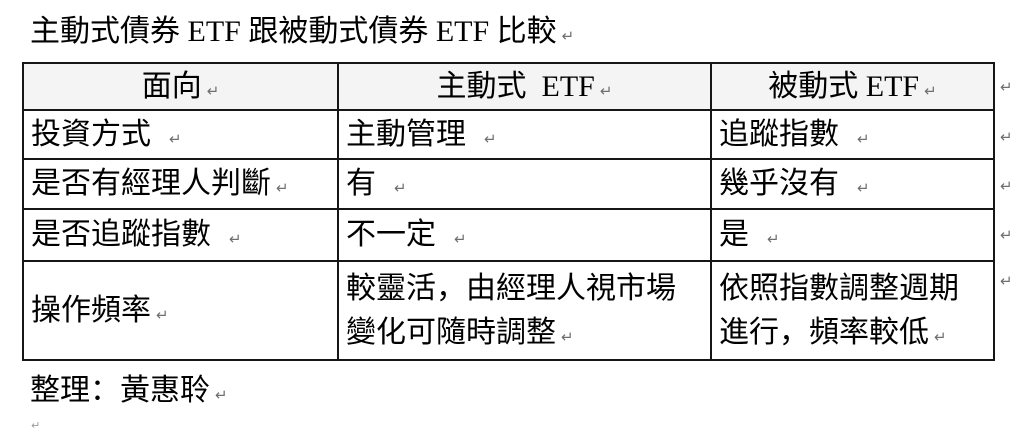 This screenshot has height=433, width=1024. I want to click on page-title-text: 主動式債券 ETF 跟被動式債券 ETF 比較, so click(293, 31).